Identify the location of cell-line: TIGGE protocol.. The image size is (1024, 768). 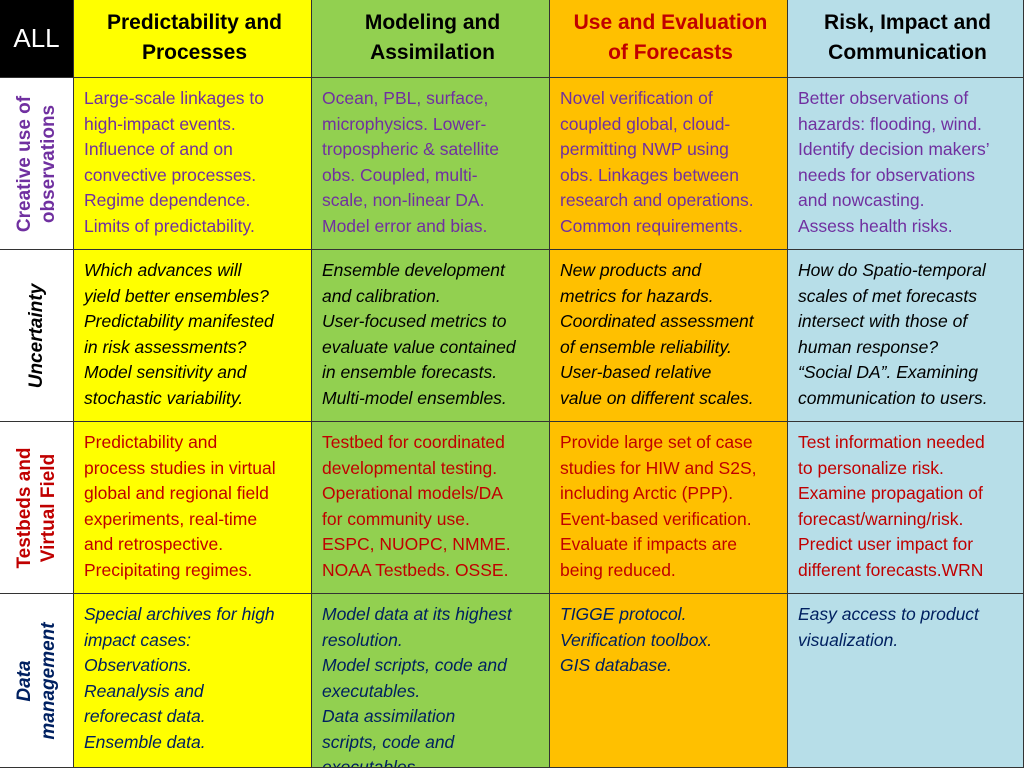
(623, 614).